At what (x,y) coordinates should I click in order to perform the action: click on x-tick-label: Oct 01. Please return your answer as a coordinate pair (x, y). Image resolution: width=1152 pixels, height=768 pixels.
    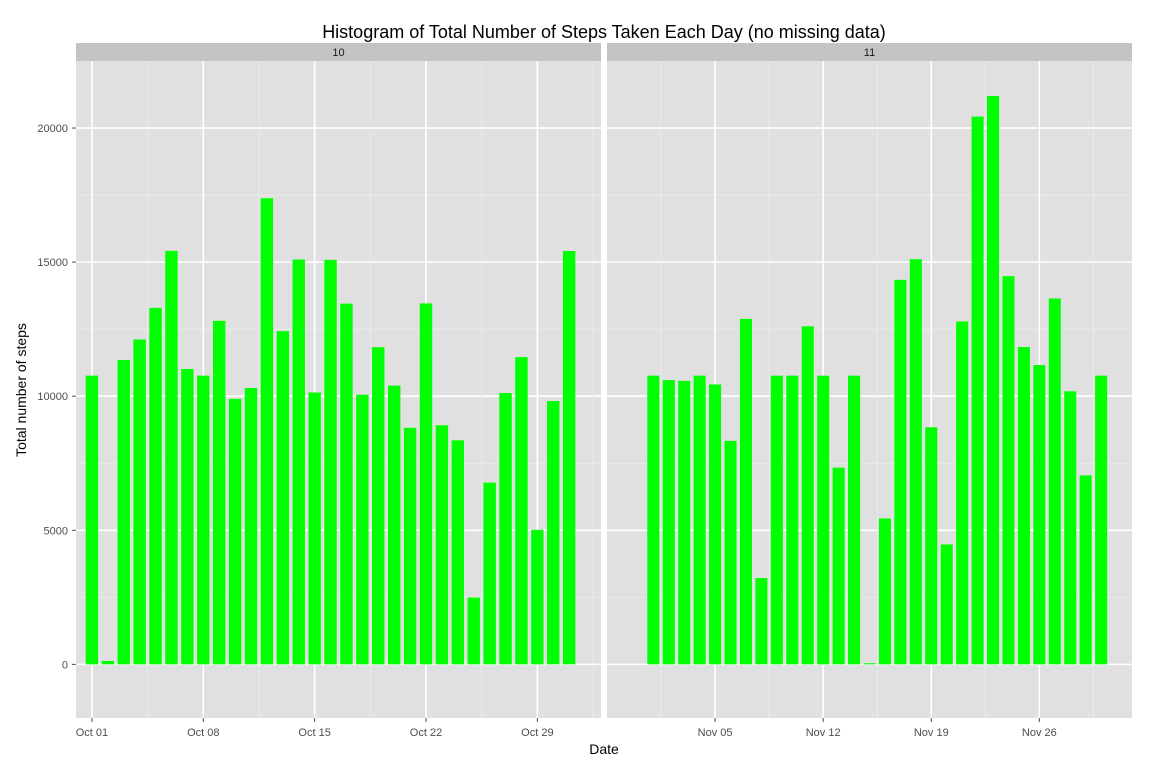
    Looking at the image, I should click on (92, 733).